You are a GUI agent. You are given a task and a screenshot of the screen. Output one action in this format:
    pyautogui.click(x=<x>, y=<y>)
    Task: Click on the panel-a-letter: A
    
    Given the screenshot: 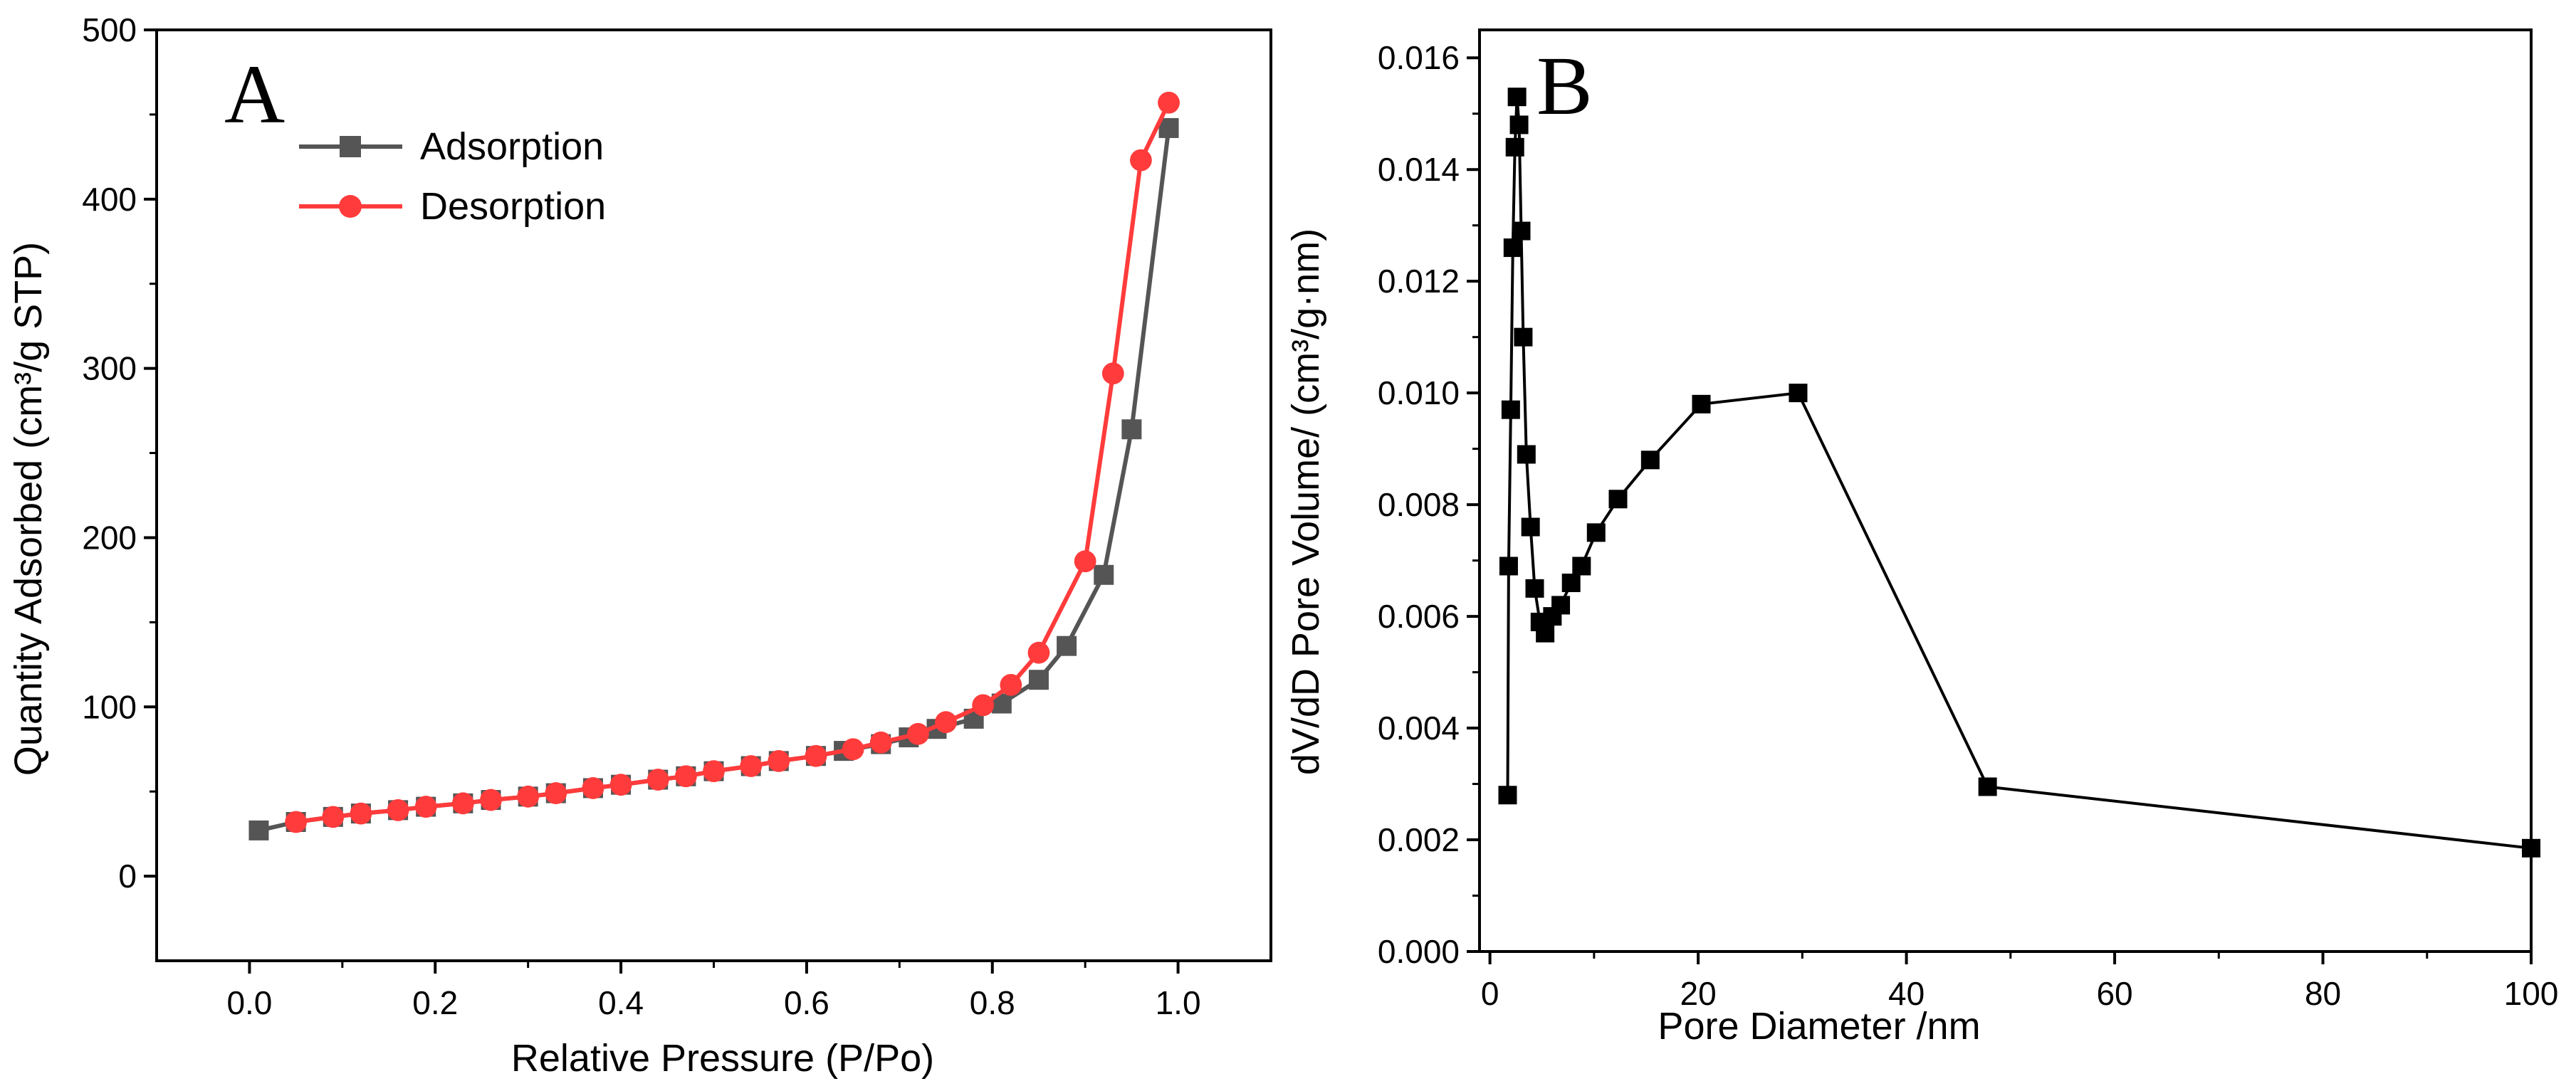 What is the action you would take?
    pyautogui.click(x=254, y=94)
    